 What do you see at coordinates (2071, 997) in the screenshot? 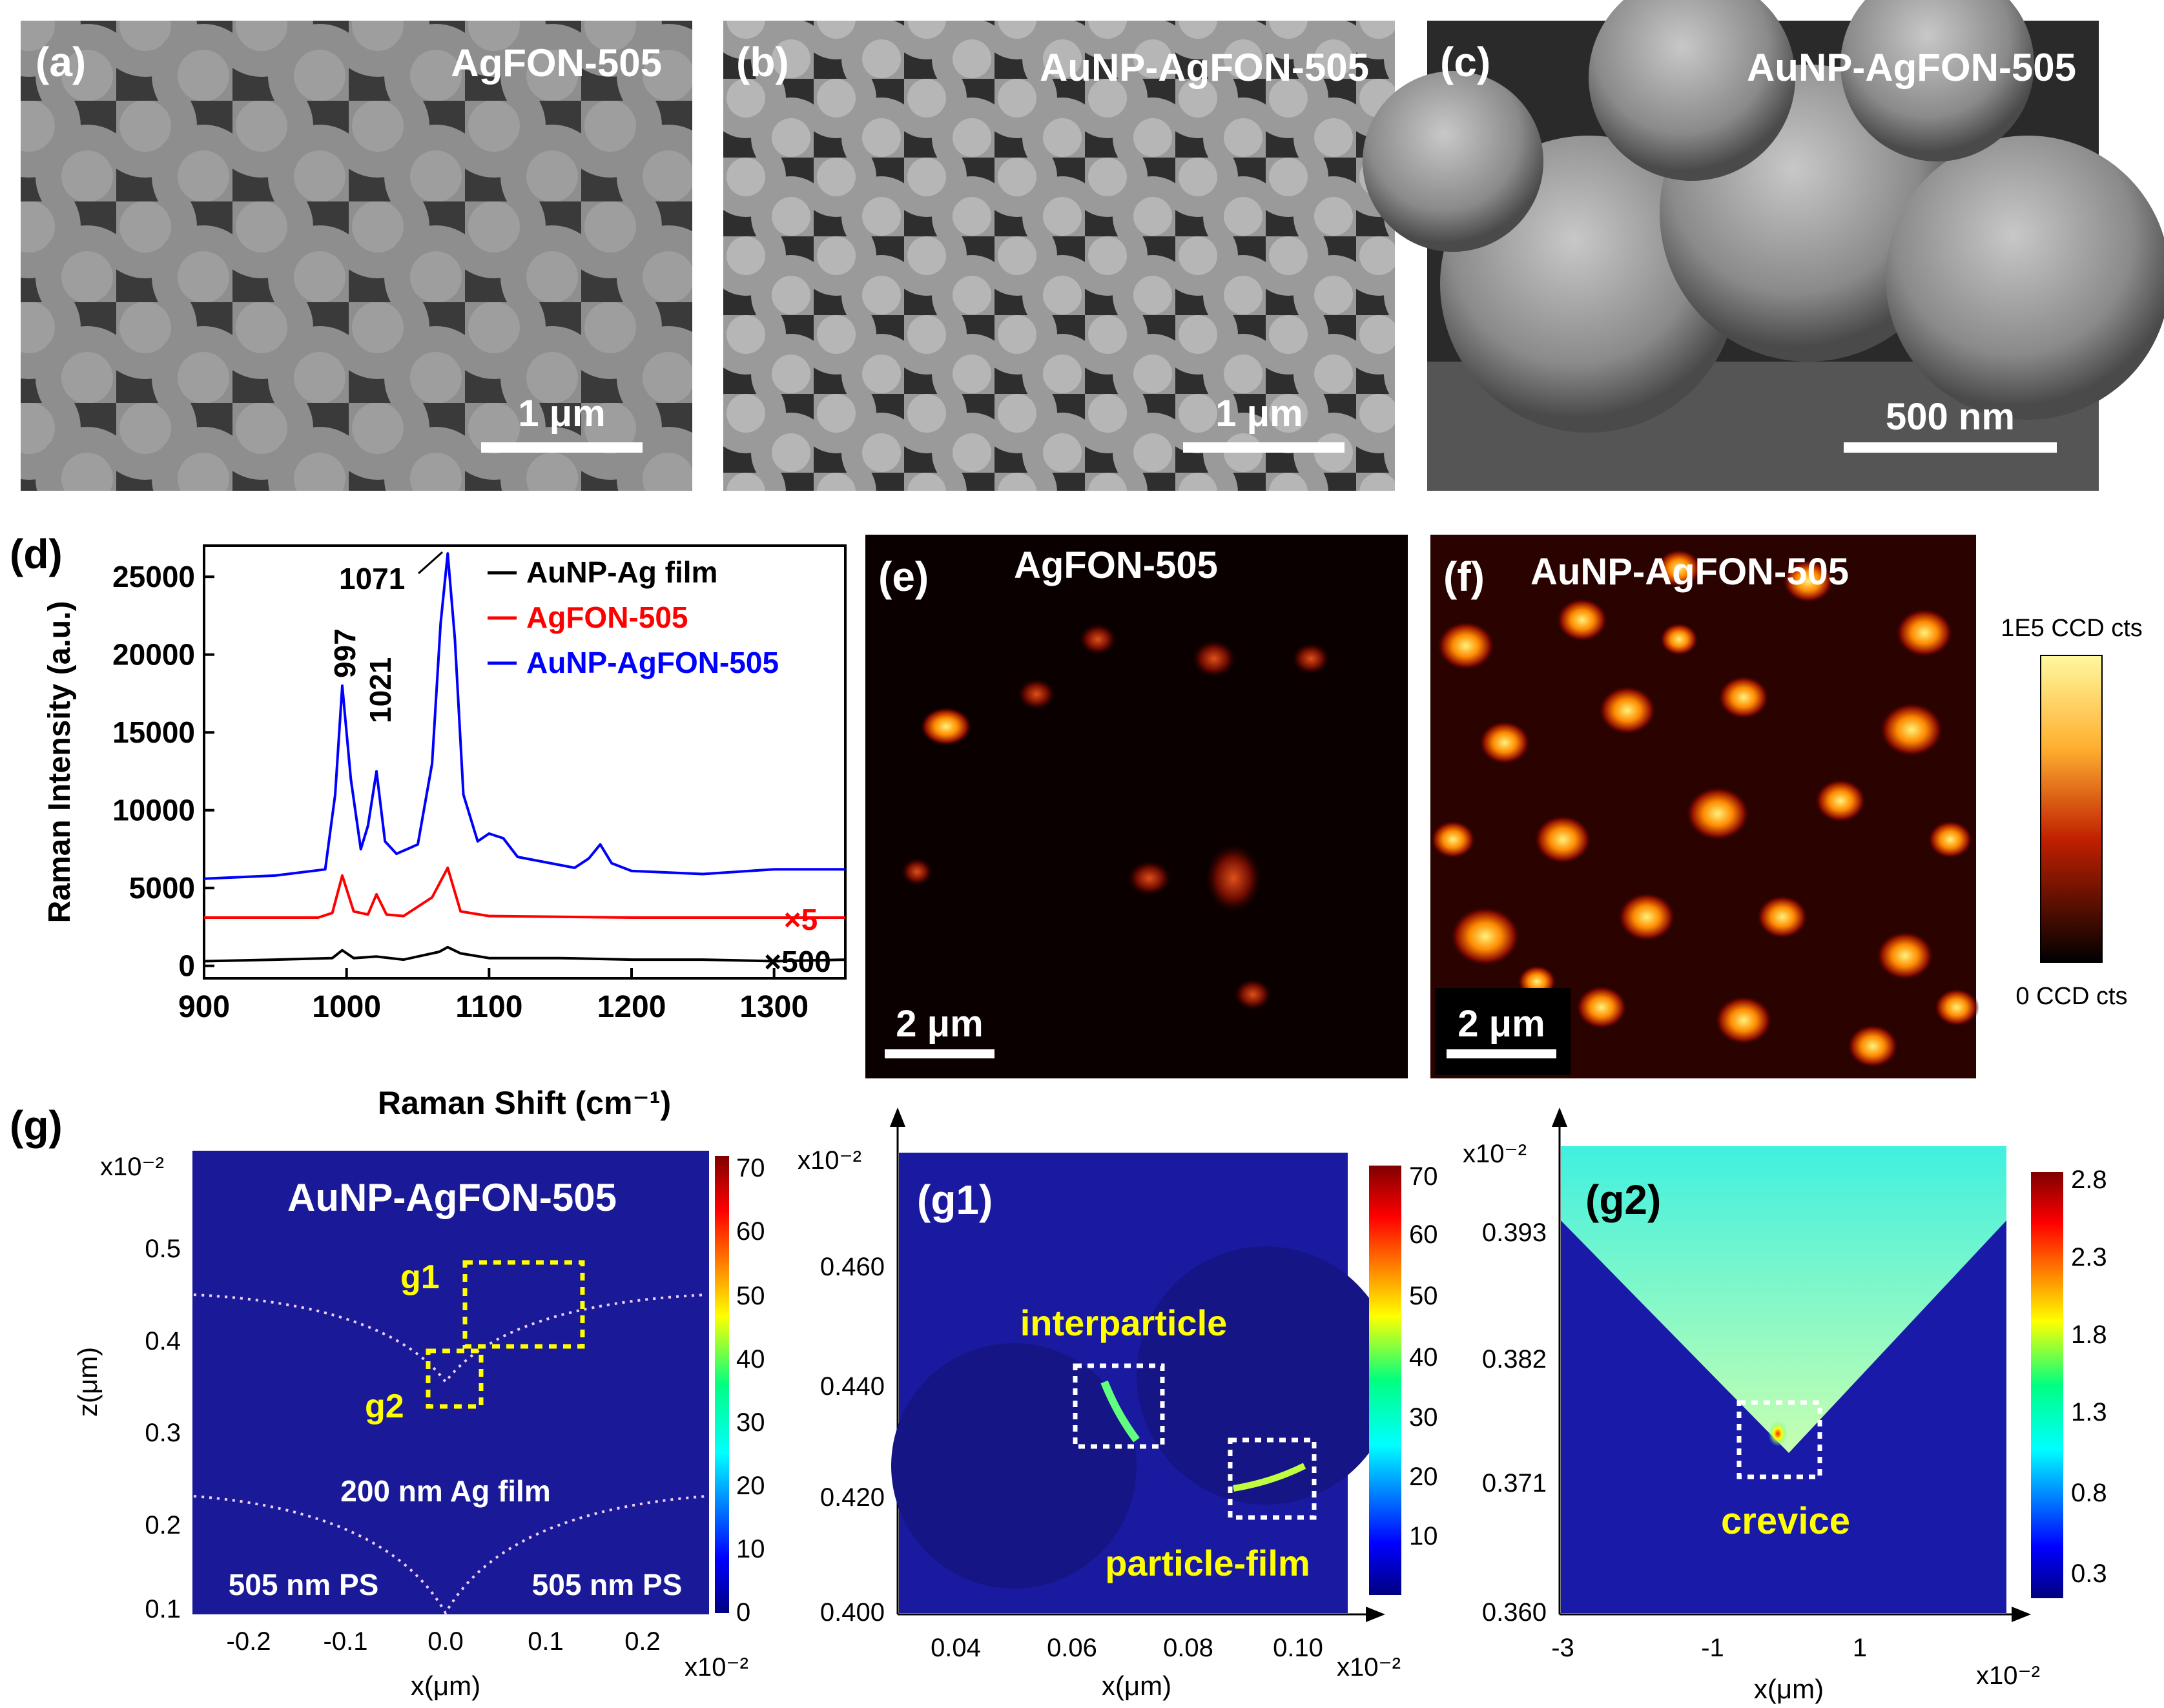
I see `ccd-colorbar-bottom: 0 CCD cts` at bounding box center [2071, 997].